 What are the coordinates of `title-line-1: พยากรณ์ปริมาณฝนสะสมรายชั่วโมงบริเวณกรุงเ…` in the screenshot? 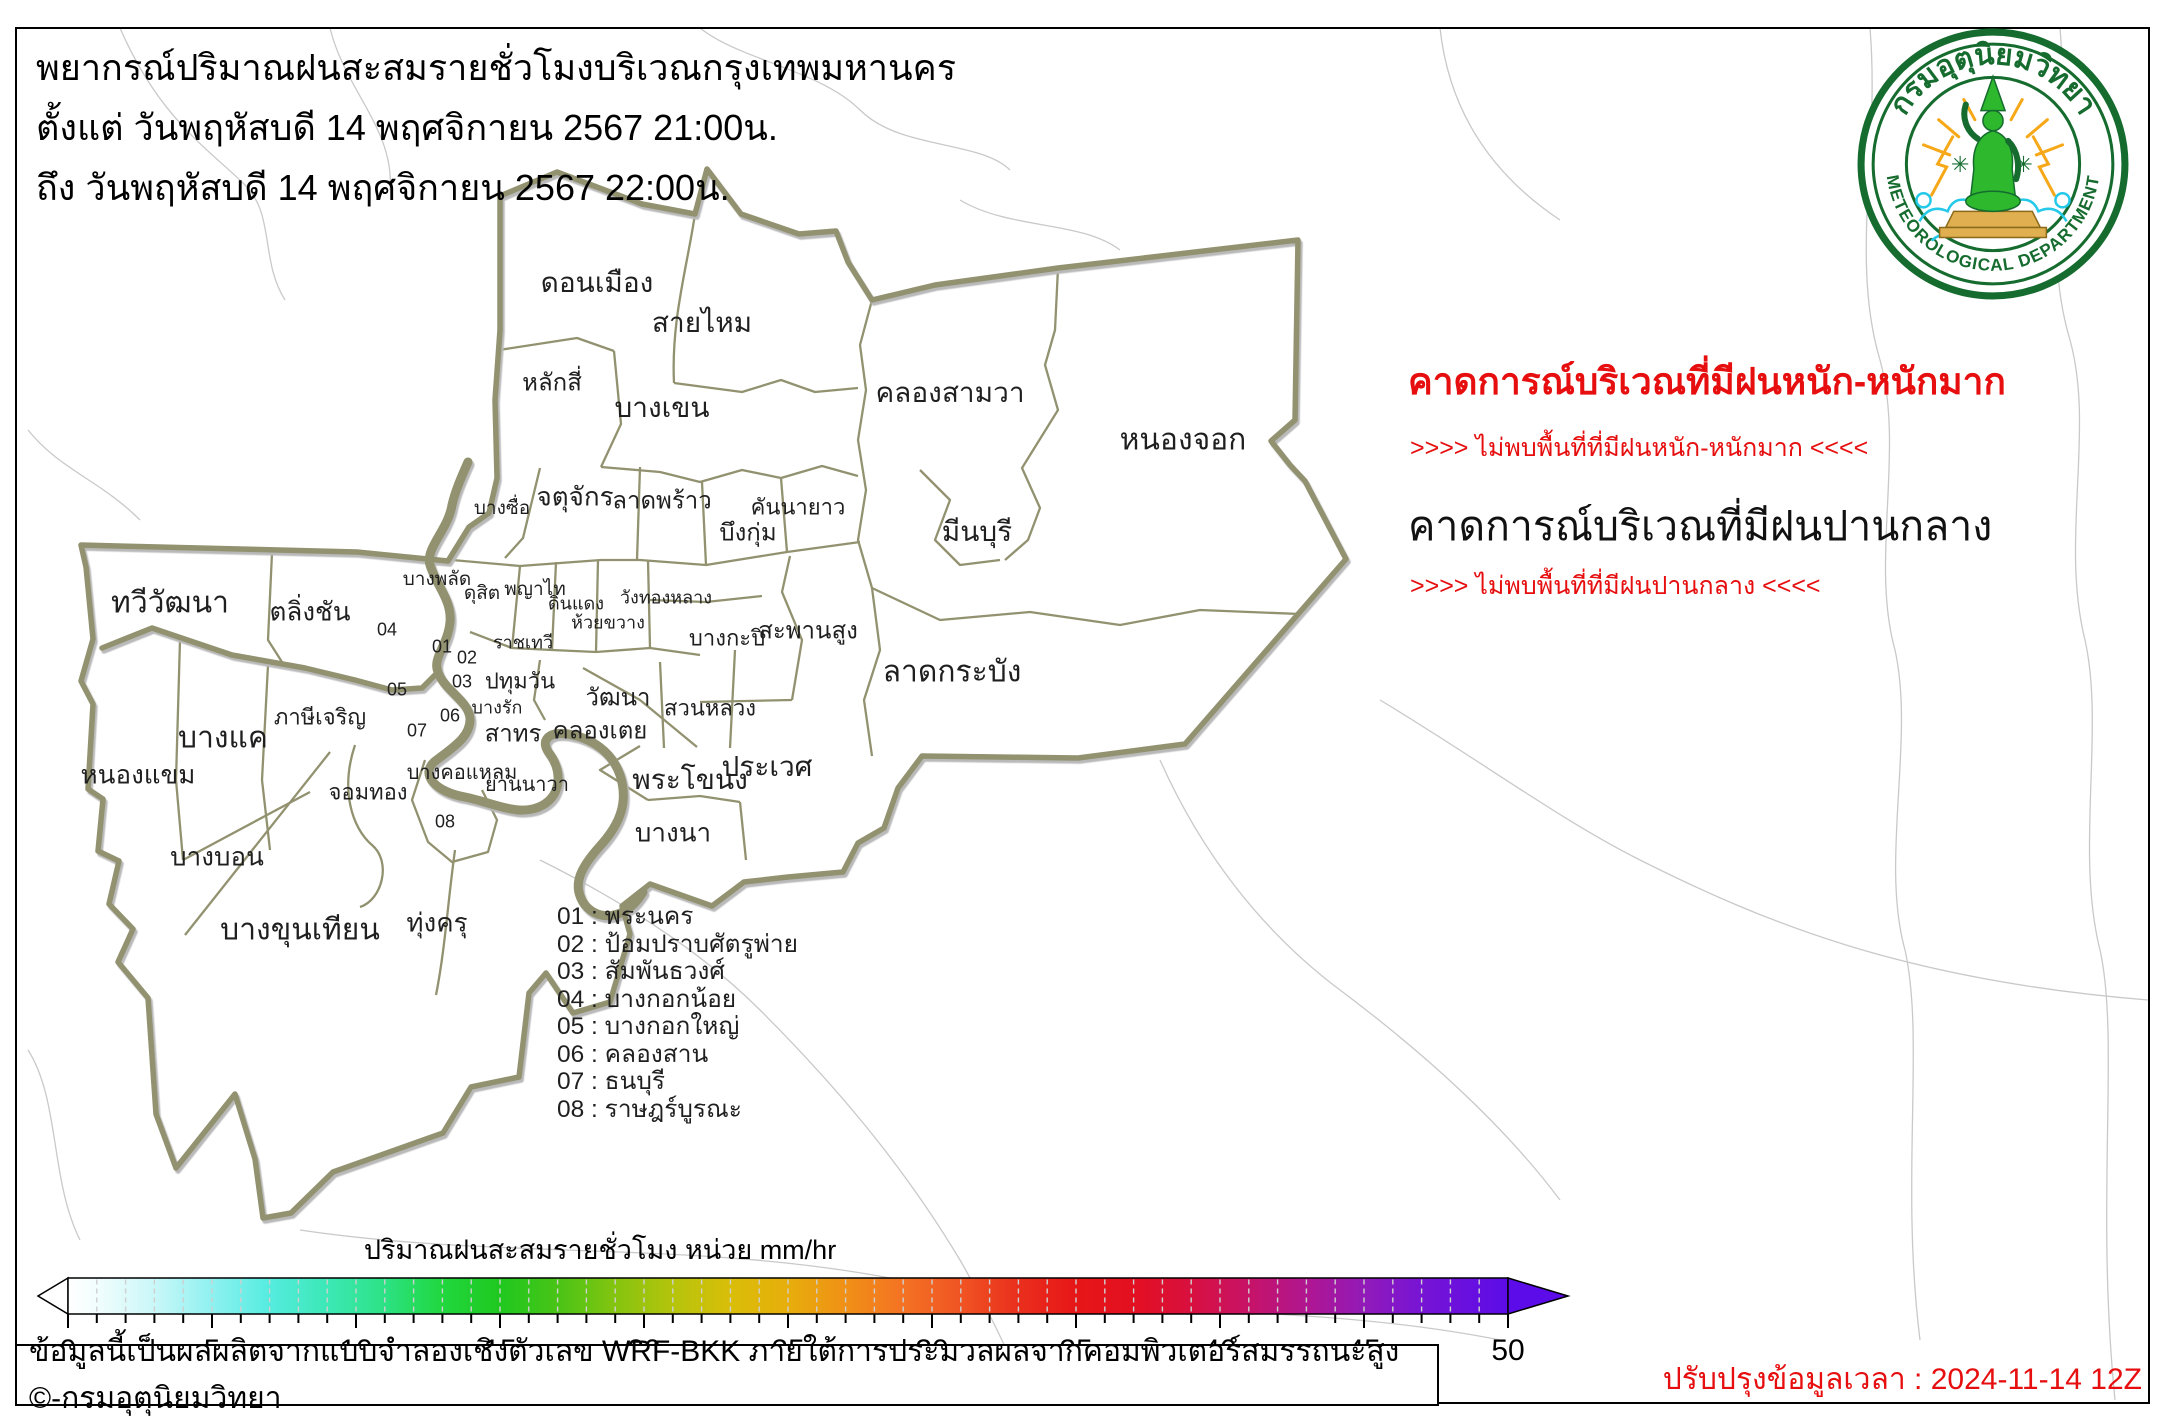 It's located at (496, 67).